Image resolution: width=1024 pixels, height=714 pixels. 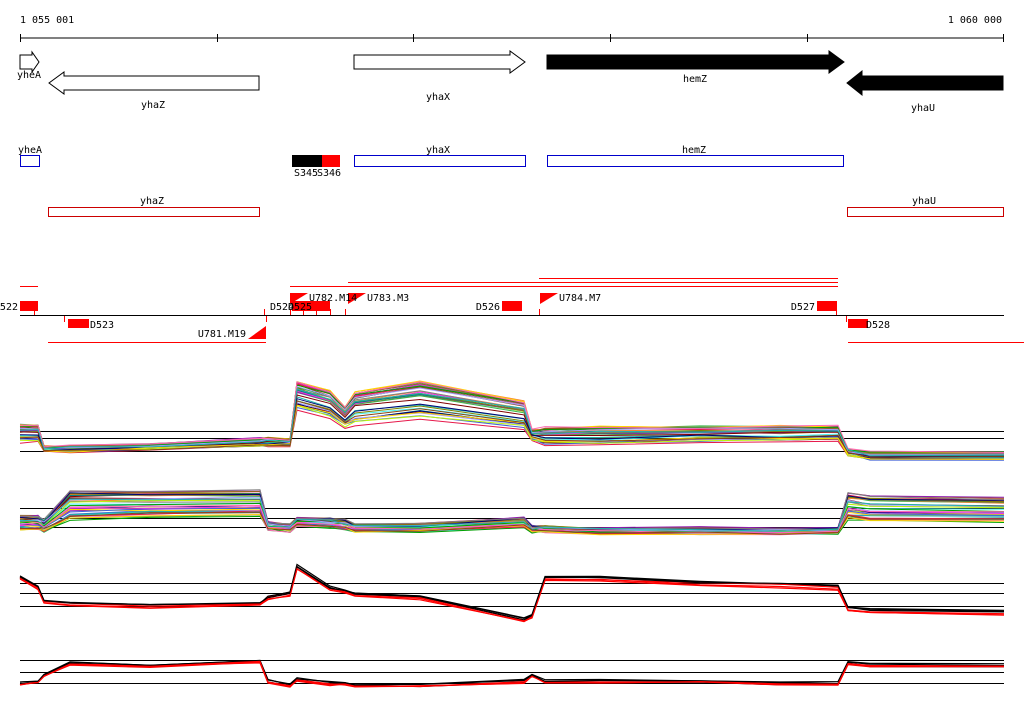 What do you see at coordinates (307, 161) in the screenshot?
I see `segment-block-s345` at bounding box center [307, 161].